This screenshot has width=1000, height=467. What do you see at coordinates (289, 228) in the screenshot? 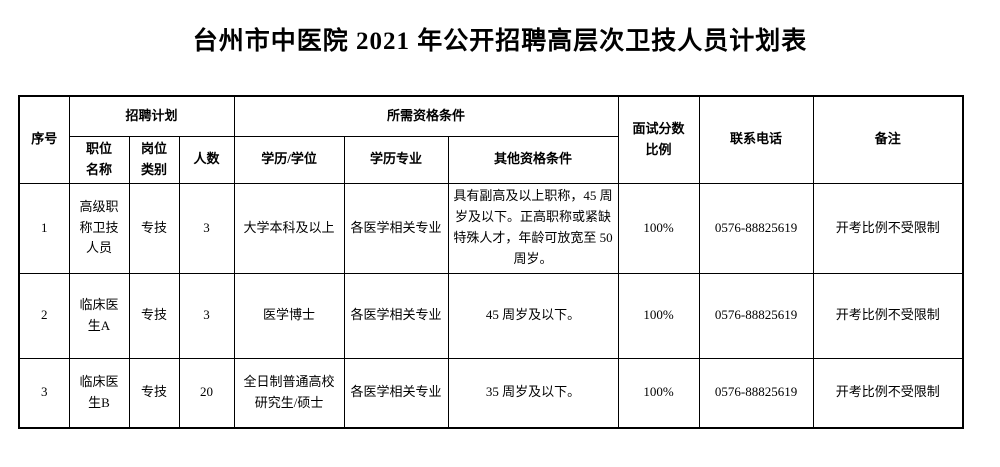
I see `cell-education-degree: 大学本科及以上` at bounding box center [289, 228].